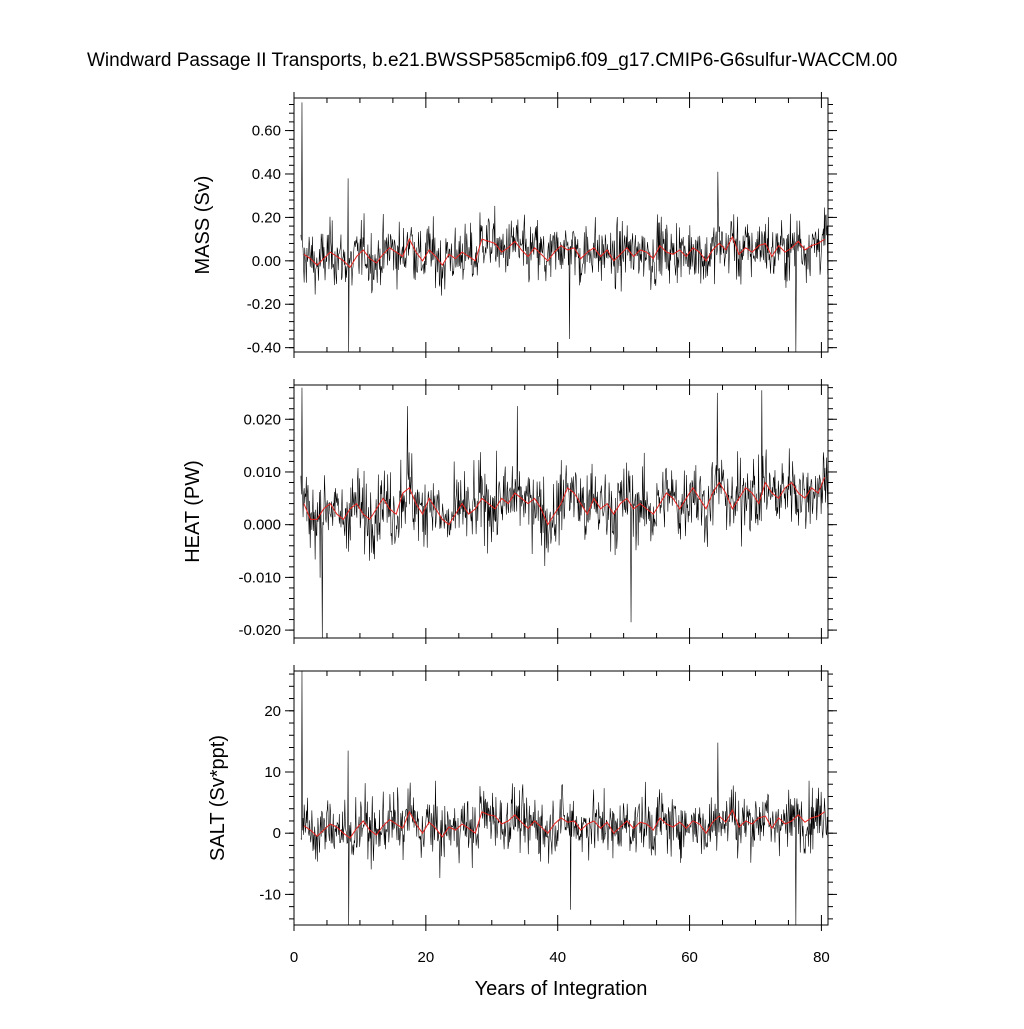  What do you see at coordinates (821, 957) in the screenshot?
I see `x-tick-label: 80` at bounding box center [821, 957].